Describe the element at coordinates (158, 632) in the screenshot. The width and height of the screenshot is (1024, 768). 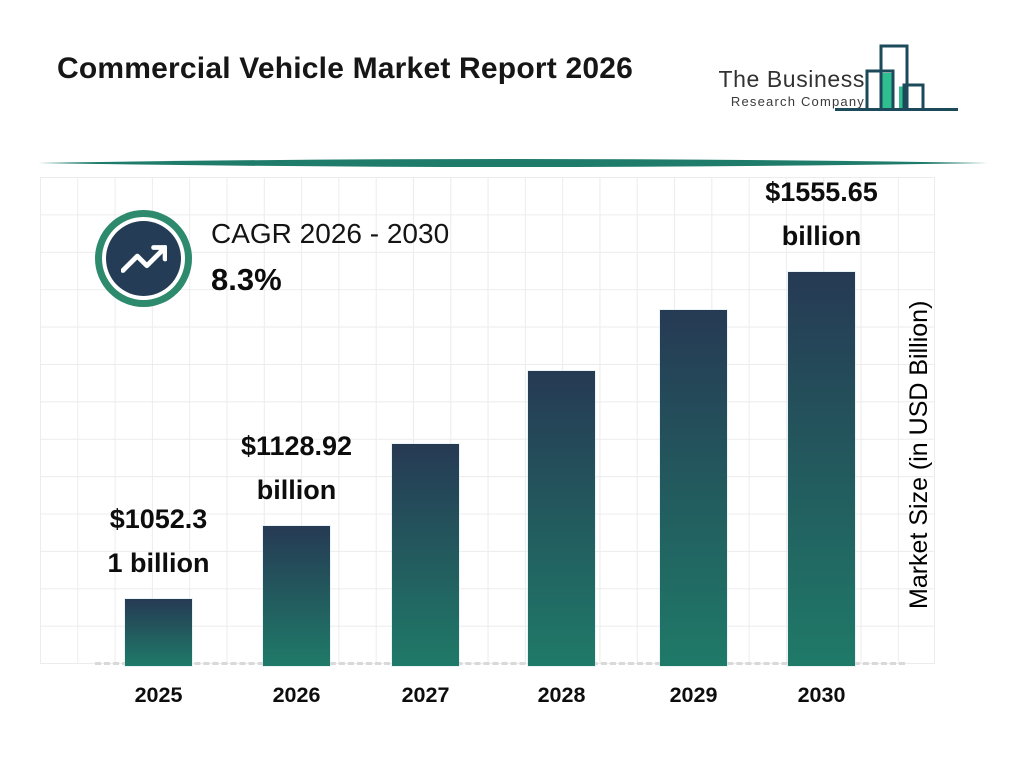
I see `bar-2025` at that location.